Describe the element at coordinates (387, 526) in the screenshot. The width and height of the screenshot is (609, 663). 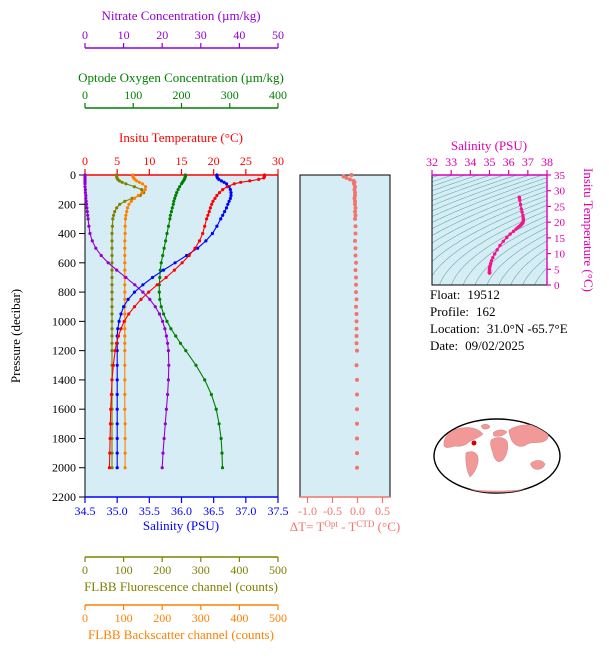
I see `delta-t-title-post: (°C)` at that location.